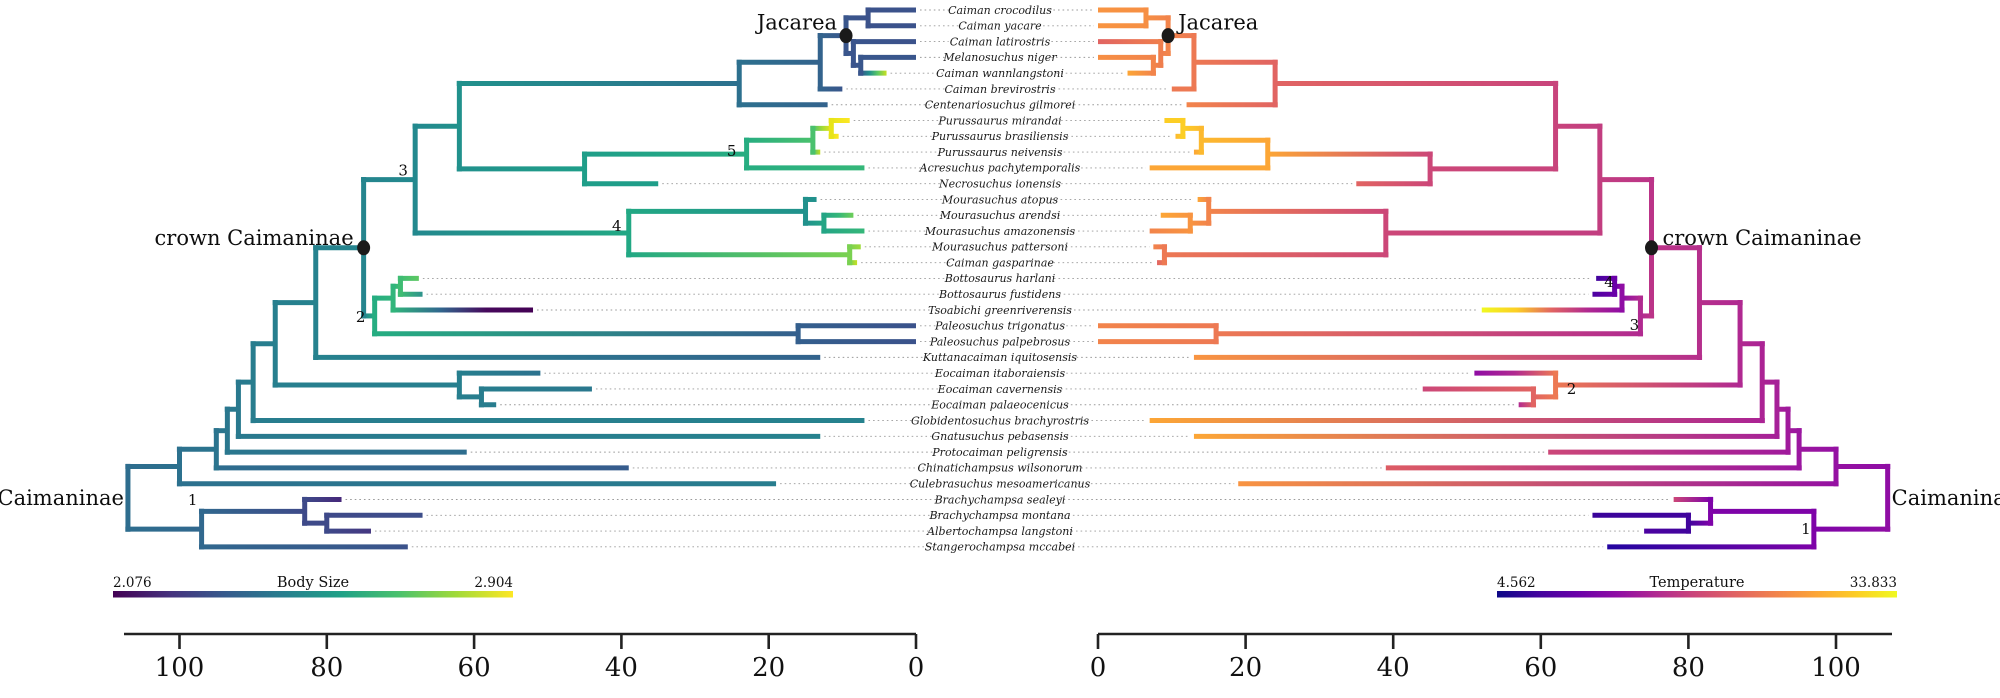 This screenshot has width=2000, height=698. I want to click on time-axis-left: 100 80 60 40 20 0, so click(524, 657).